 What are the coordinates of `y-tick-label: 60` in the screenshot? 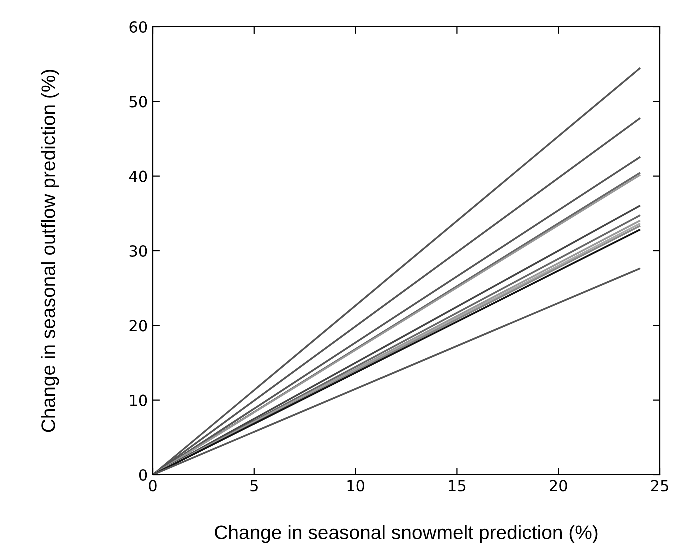 It's located at (139, 27).